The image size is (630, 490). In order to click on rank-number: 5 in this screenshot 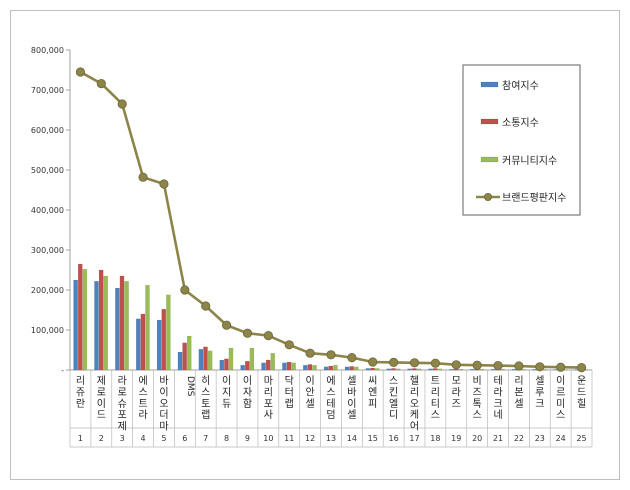, I will do `click(163, 438)`.